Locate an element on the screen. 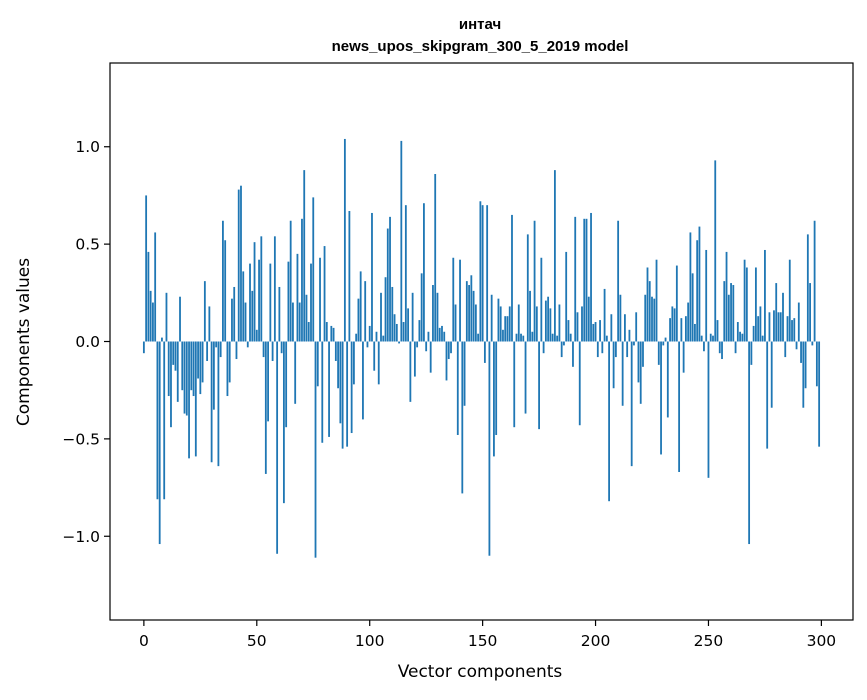  chart-title: интач is located at coordinates (480, 24).